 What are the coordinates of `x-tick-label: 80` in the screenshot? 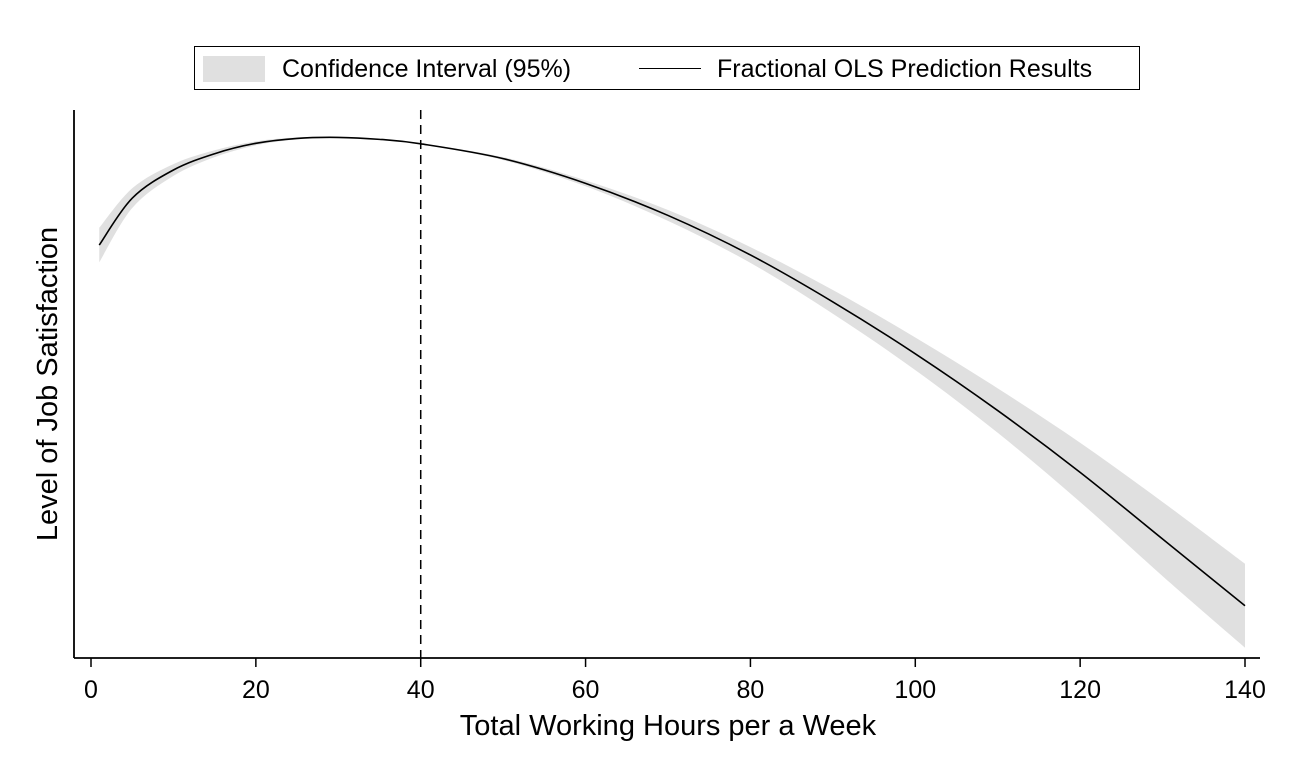 It's located at (751, 690).